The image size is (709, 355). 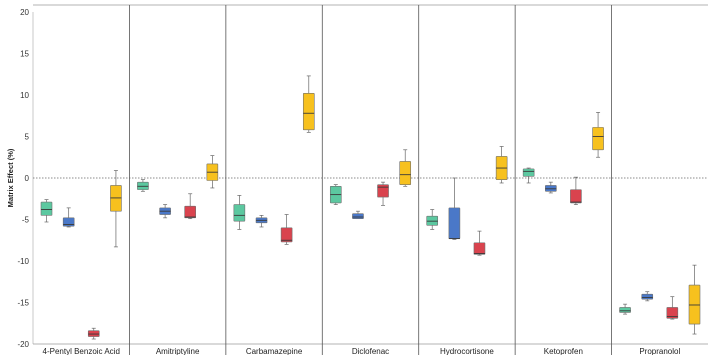 What do you see at coordinates (24, 54) in the screenshot?
I see `y-tick-label: 15` at bounding box center [24, 54].